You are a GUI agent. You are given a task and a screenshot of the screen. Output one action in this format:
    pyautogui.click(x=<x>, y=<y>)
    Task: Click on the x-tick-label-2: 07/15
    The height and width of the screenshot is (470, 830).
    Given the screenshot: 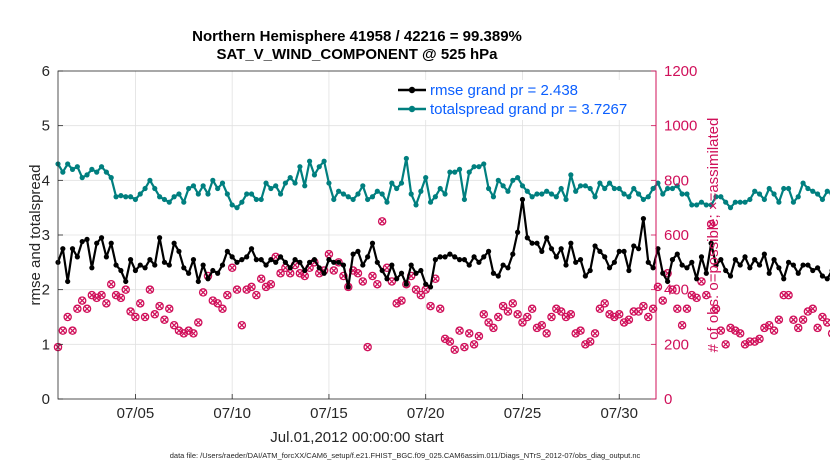 What is the action you would take?
    pyautogui.click(x=329, y=413)
    